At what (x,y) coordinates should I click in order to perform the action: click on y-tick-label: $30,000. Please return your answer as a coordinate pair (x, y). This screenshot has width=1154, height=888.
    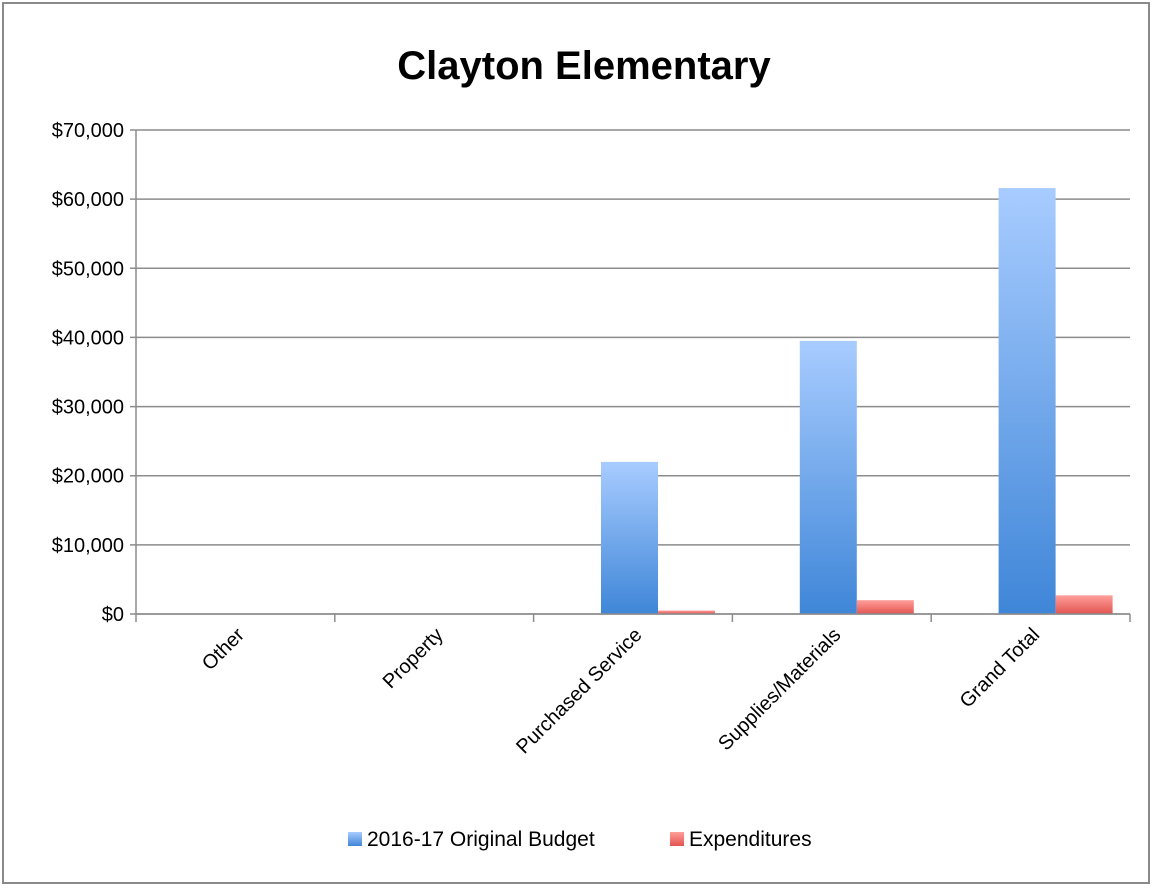
    Looking at the image, I should click on (88, 408).